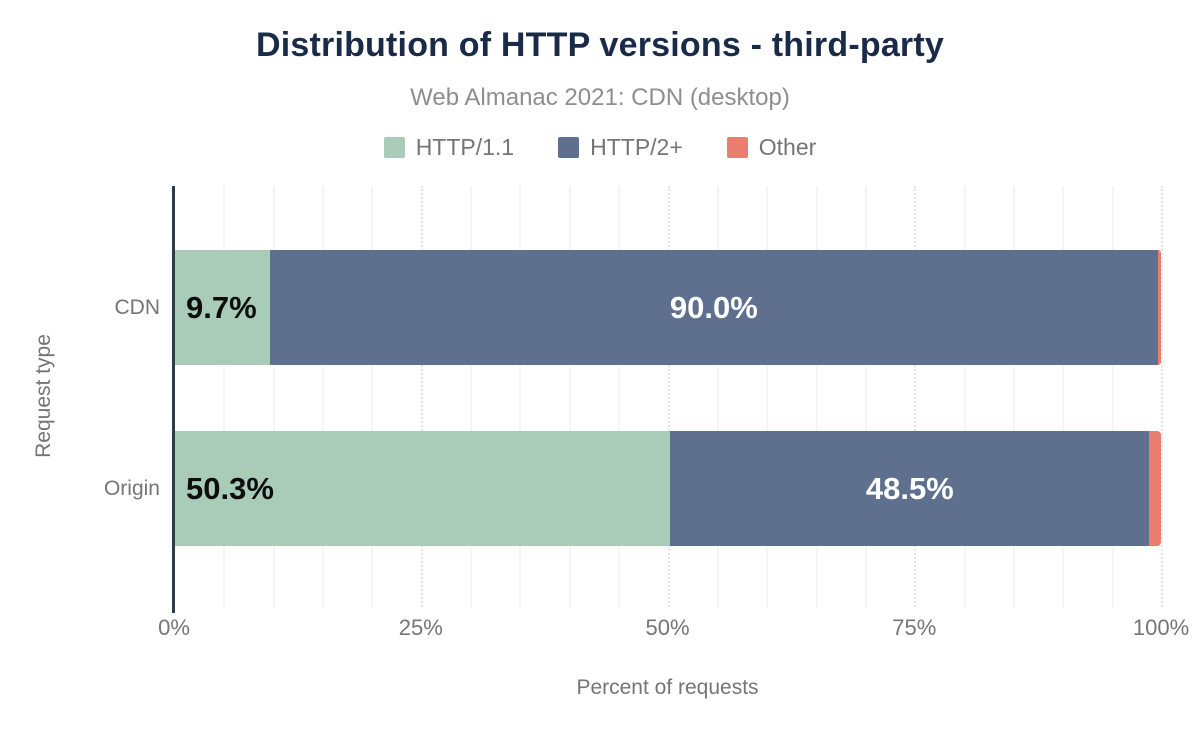 This screenshot has height=742, width=1200. What do you see at coordinates (1159, 307) in the screenshot?
I see `bar-segment-cdn-other` at bounding box center [1159, 307].